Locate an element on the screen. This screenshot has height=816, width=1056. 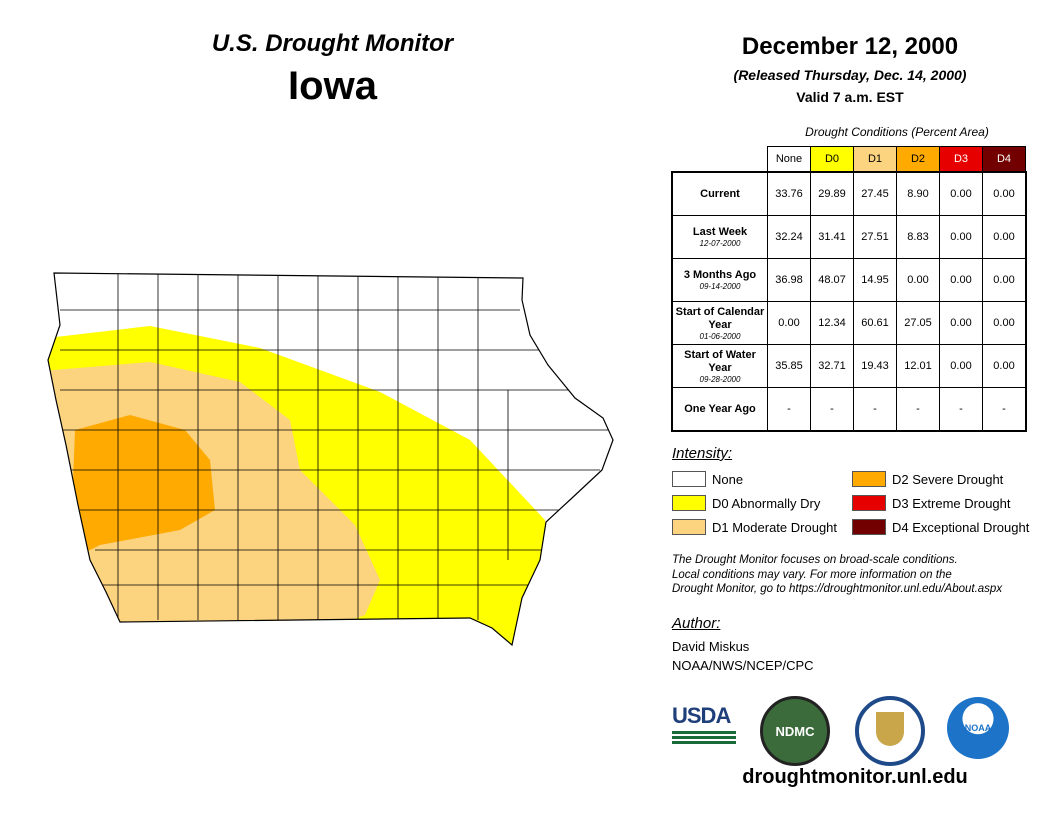
table-cell: 36.98 is located at coordinates (789, 280).